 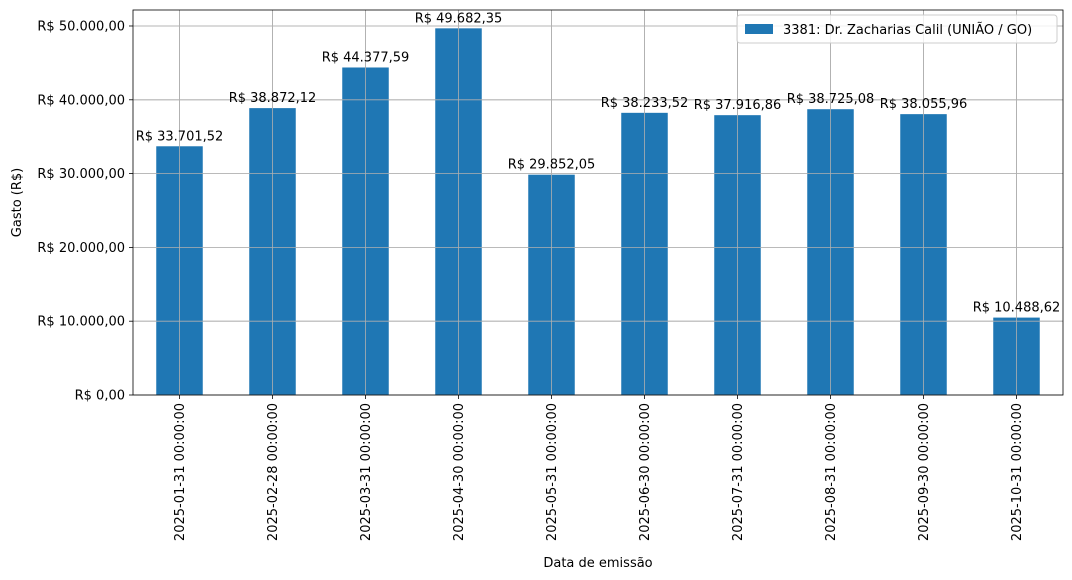 What do you see at coordinates (759, 29) in the screenshot?
I see `legend-swatch` at bounding box center [759, 29].